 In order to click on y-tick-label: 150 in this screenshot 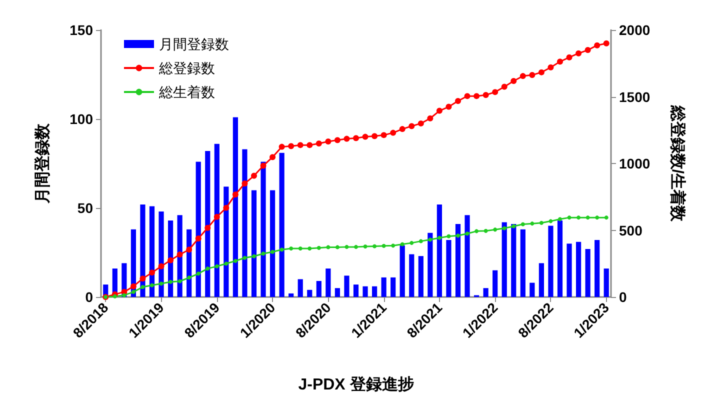, I will do `click(82, 30)`.